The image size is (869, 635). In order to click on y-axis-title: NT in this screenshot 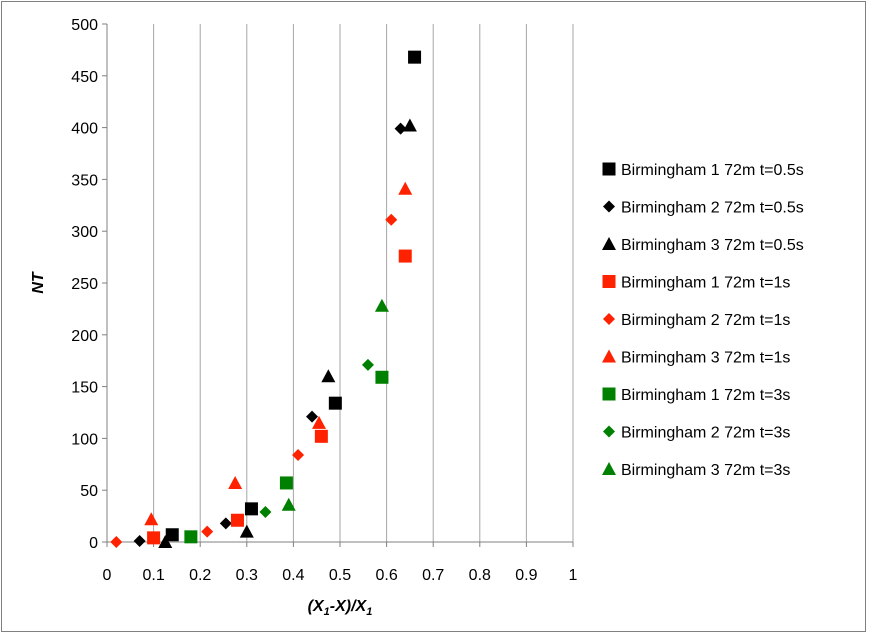, I will do `click(38, 282)`.